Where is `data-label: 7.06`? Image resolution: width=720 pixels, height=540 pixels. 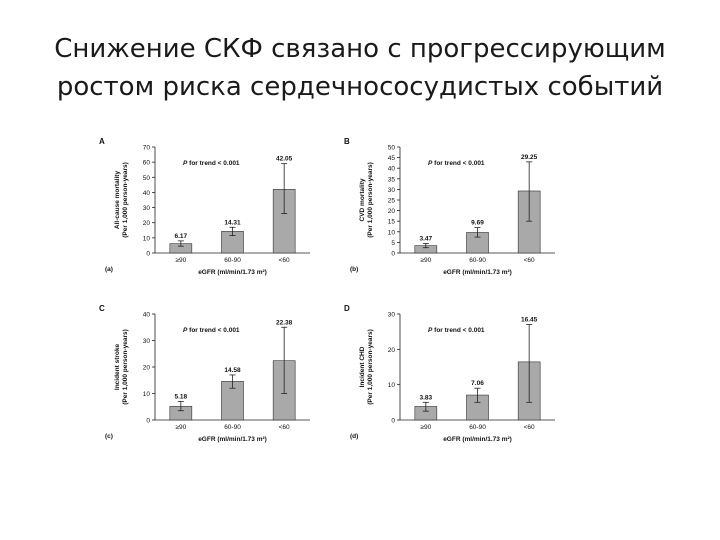 data-label: 7.06 is located at coordinates (477, 383).